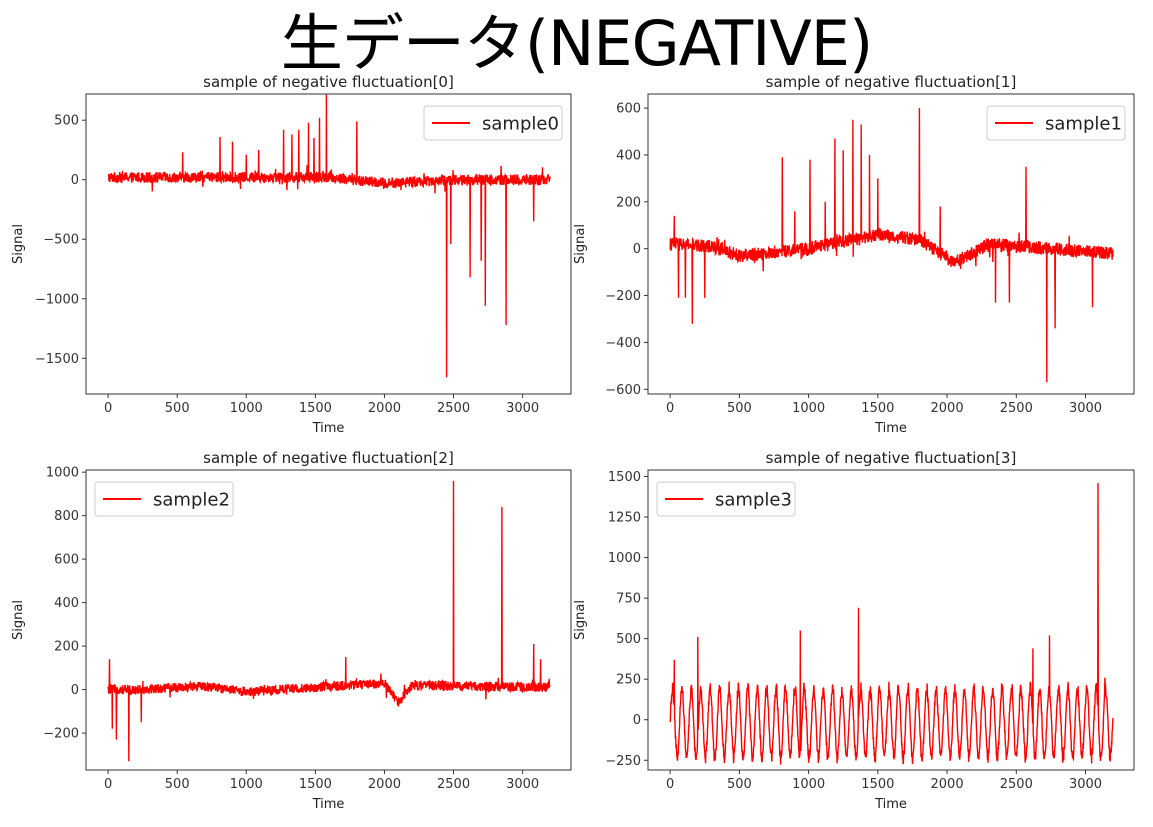  I want to click on legend: sample1, so click(1056, 123).